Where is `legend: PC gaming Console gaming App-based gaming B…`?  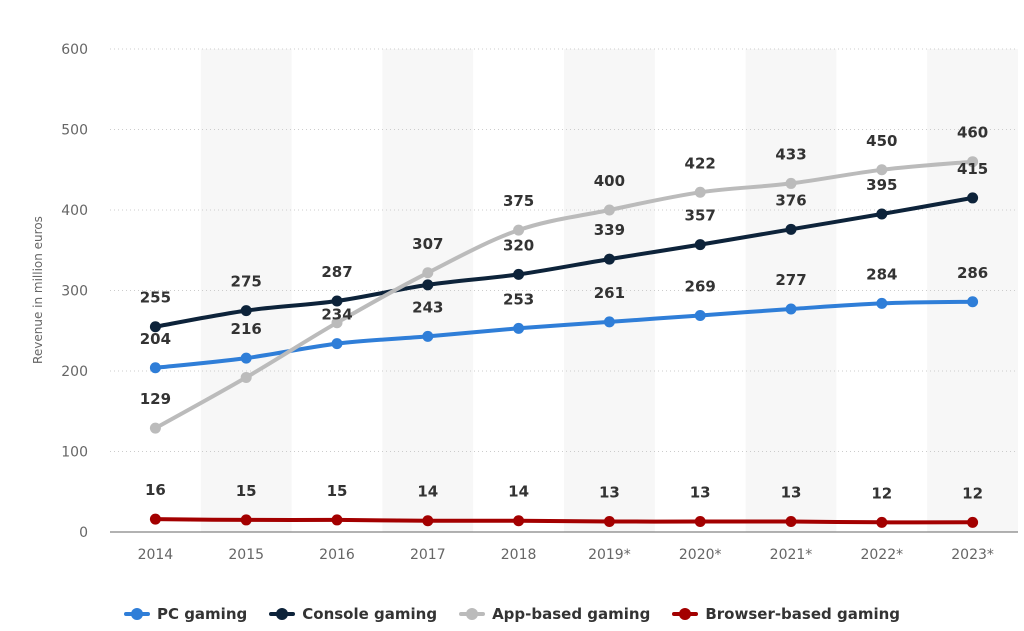
legend: PC gaming Console gaming App-based gaming B… is located at coordinates (512, 614).